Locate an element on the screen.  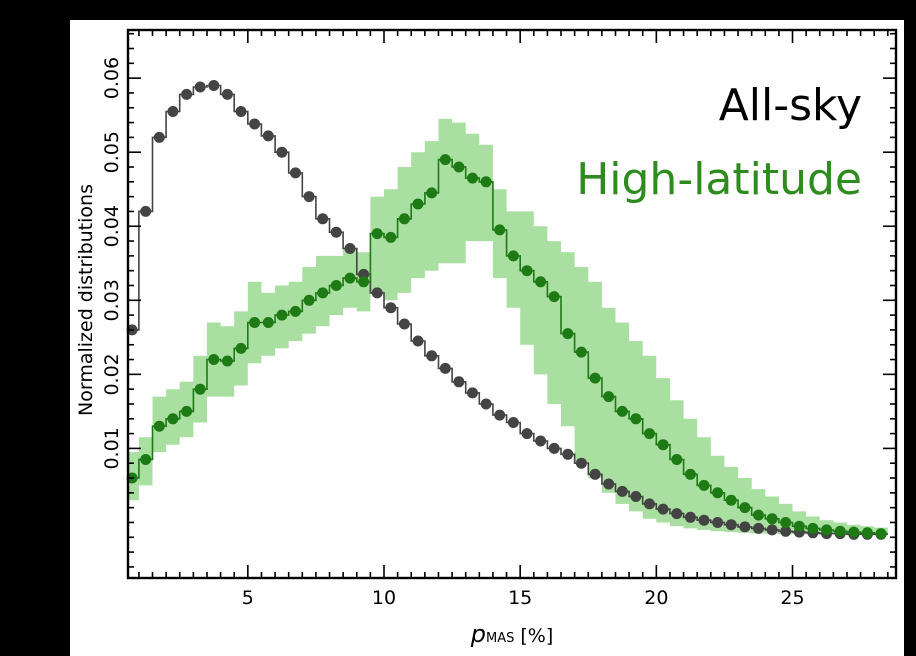
y-axis-title: Normalized distributions is located at coordinates (86, 300).